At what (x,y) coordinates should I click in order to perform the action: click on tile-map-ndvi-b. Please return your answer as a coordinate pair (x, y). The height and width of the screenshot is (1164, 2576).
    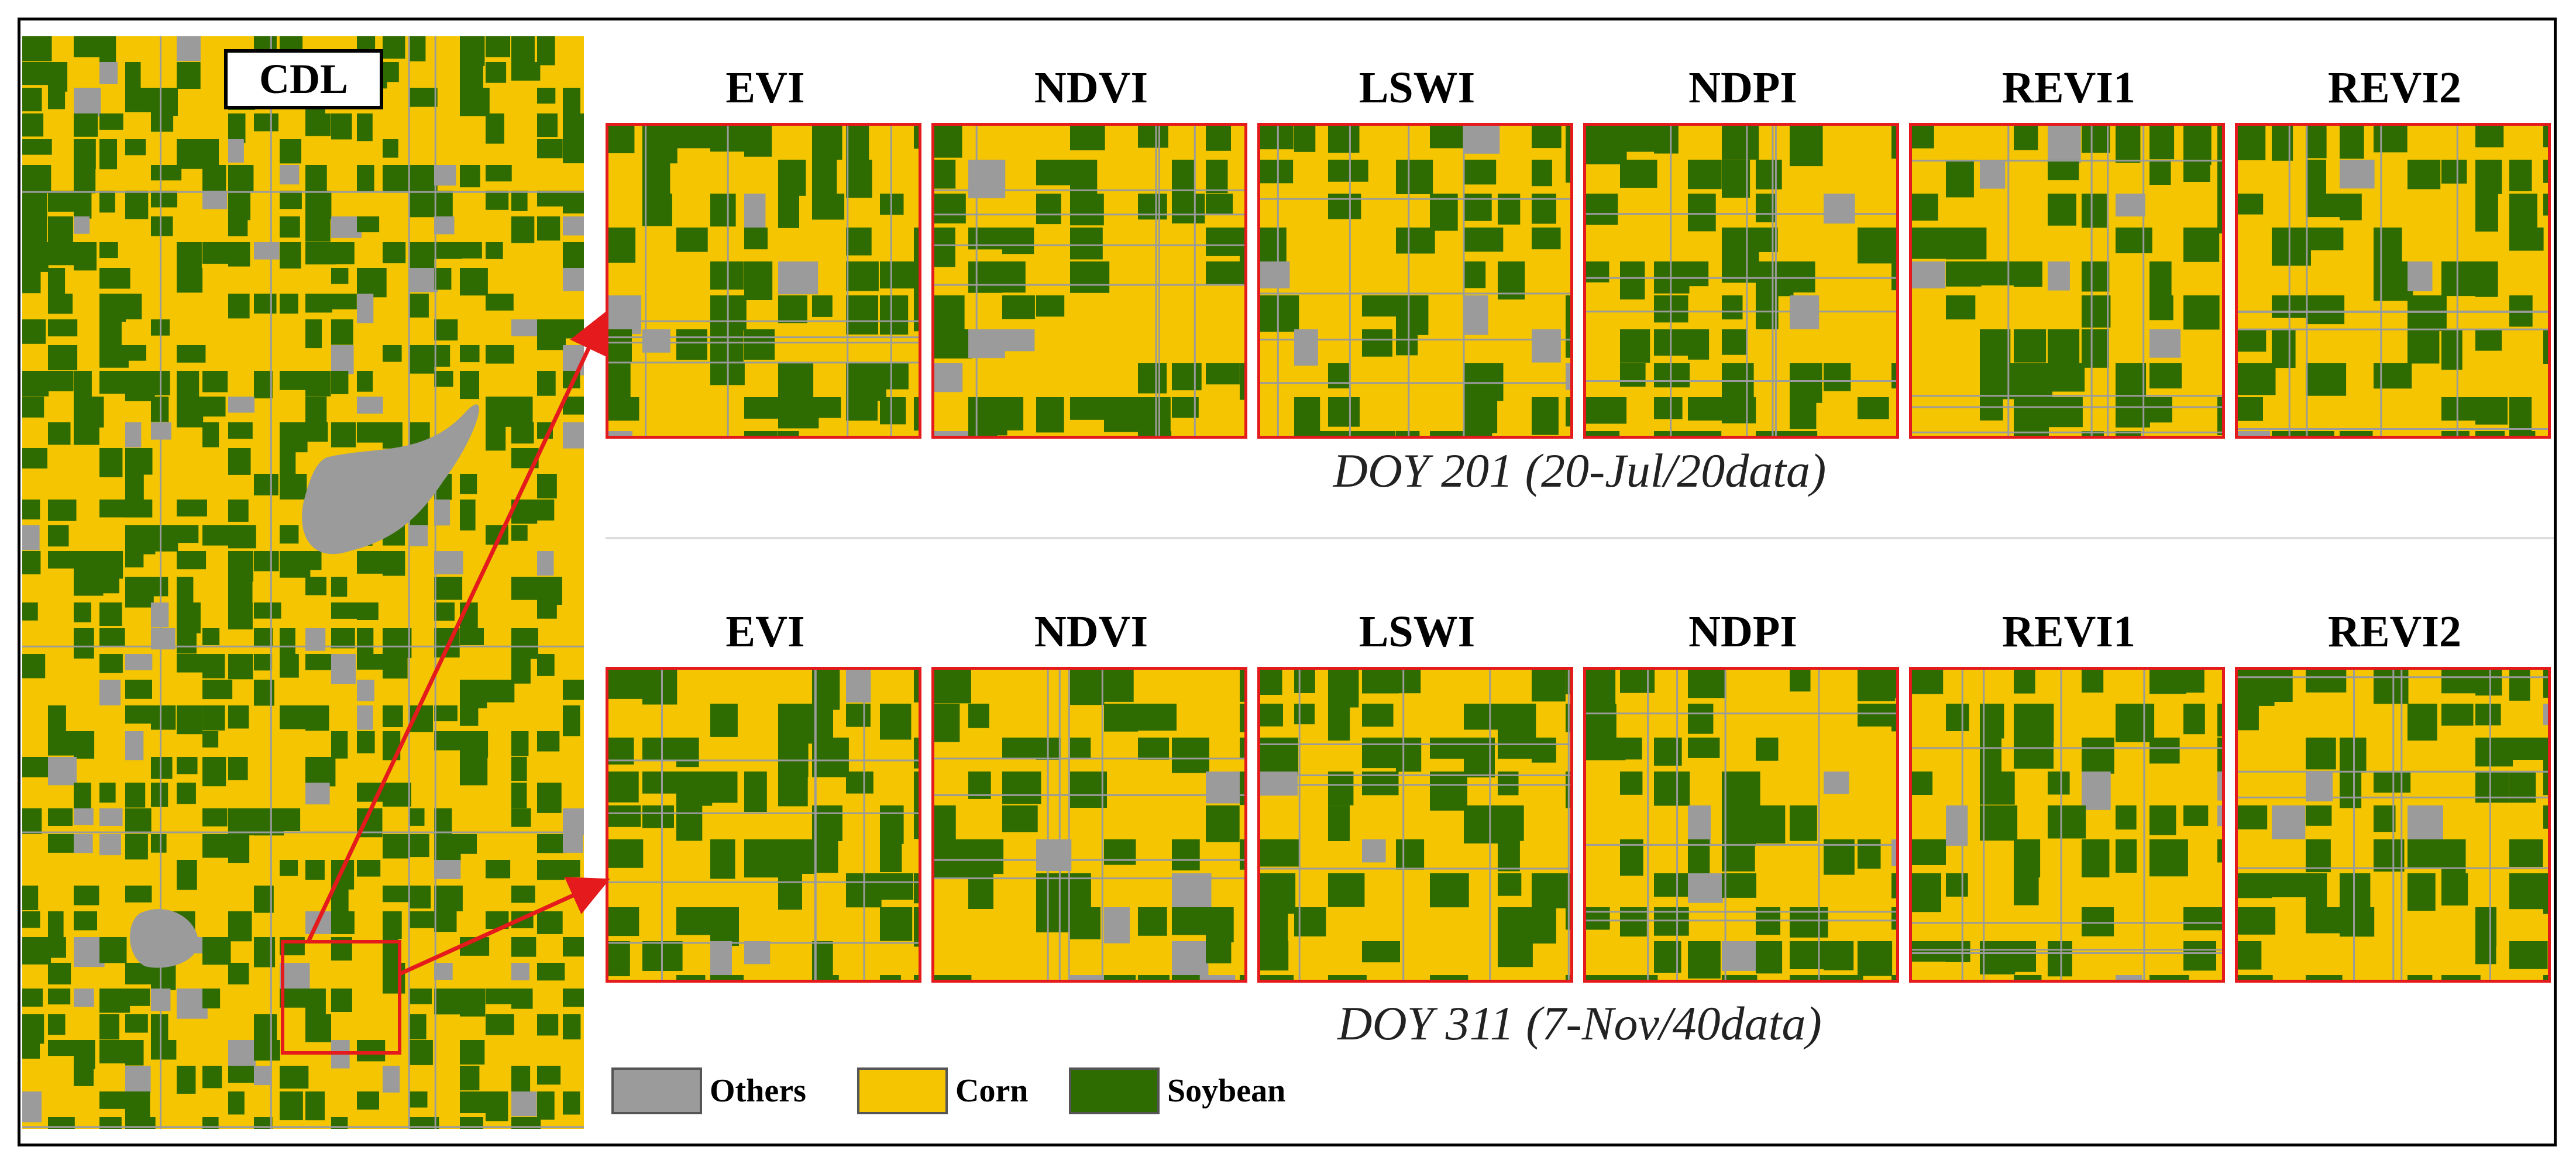
    Looking at the image, I should click on (1089, 825).